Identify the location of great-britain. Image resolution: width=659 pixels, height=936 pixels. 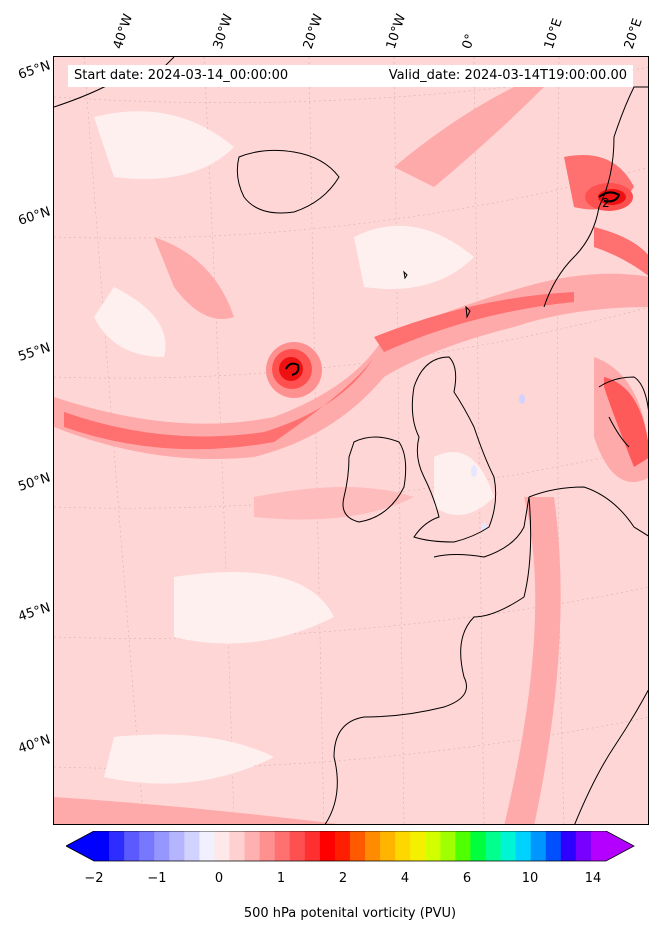
(454, 449).